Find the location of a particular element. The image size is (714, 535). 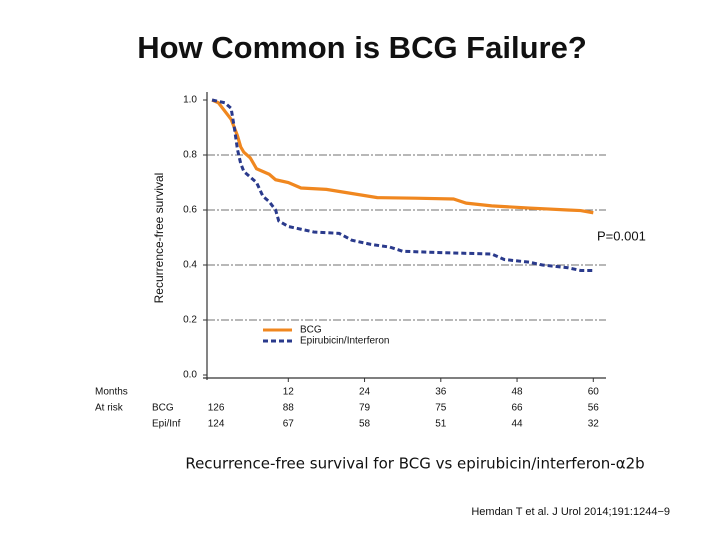

x-tick-label: 60 is located at coordinates (594, 392).